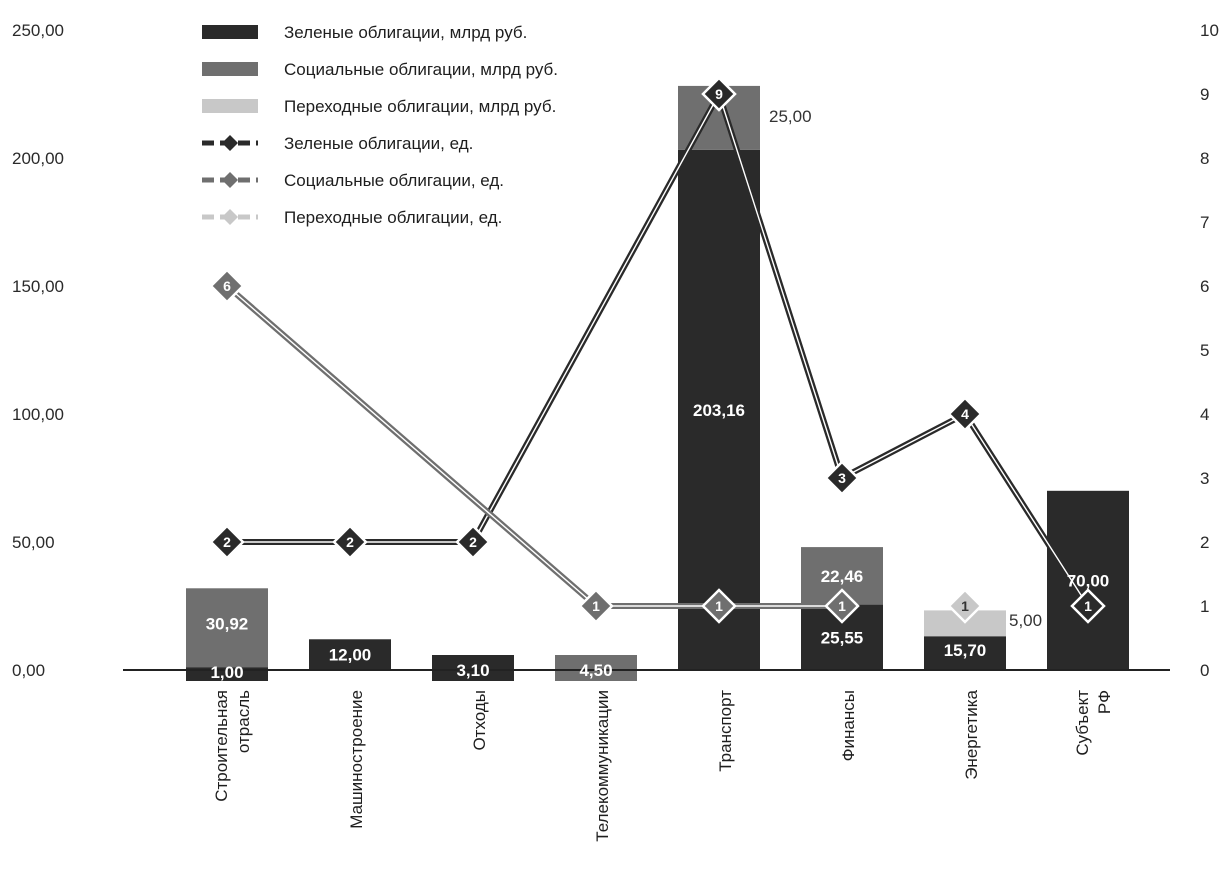 The image size is (1230, 878). What do you see at coordinates (1209, 350) in the screenshot?
I see `right-y-axis: 0 1 2 3 4 5 6 7 8 9 10` at bounding box center [1209, 350].